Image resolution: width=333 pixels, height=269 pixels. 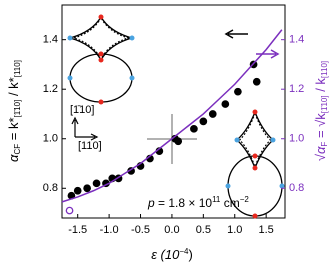 What do you see at coordinates (109, 230) in the screenshot?
I see `x-tick-label: -1.0` at bounding box center [109, 230].